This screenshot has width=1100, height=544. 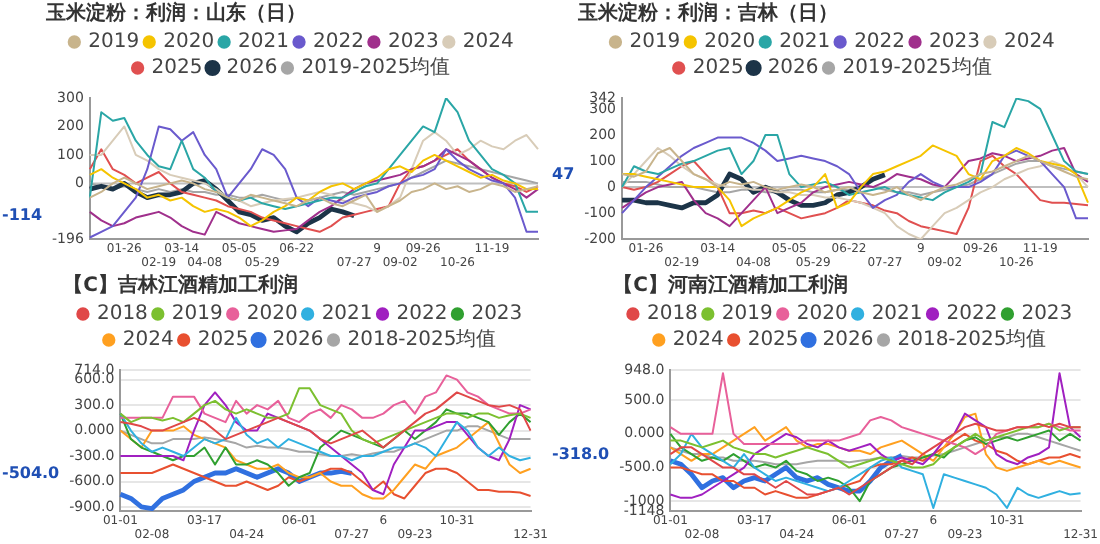 I want to click on chart-title: 【C】河南江酒精加工利润, so click(x=730, y=285).